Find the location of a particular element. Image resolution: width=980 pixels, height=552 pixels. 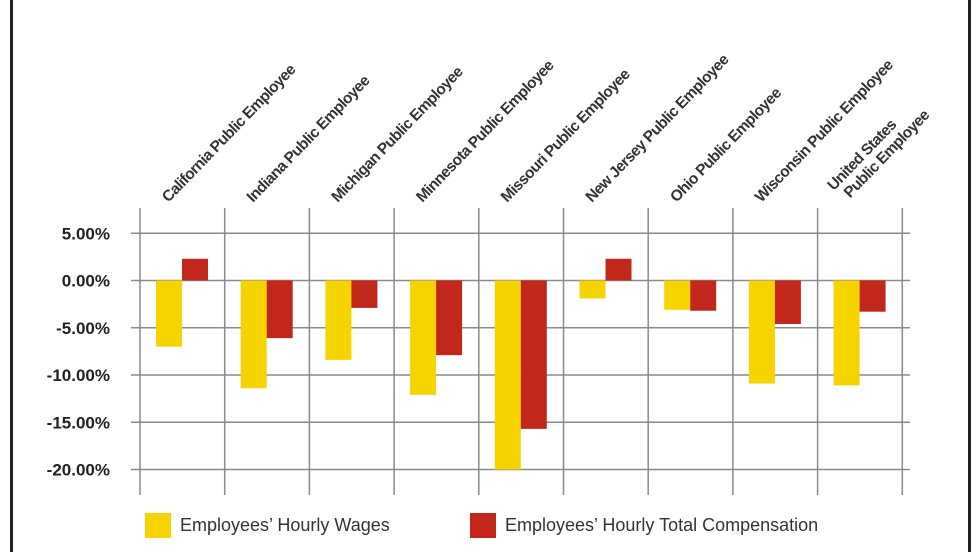

y-tick-label: -15.00% is located at coordinates (78, 422).